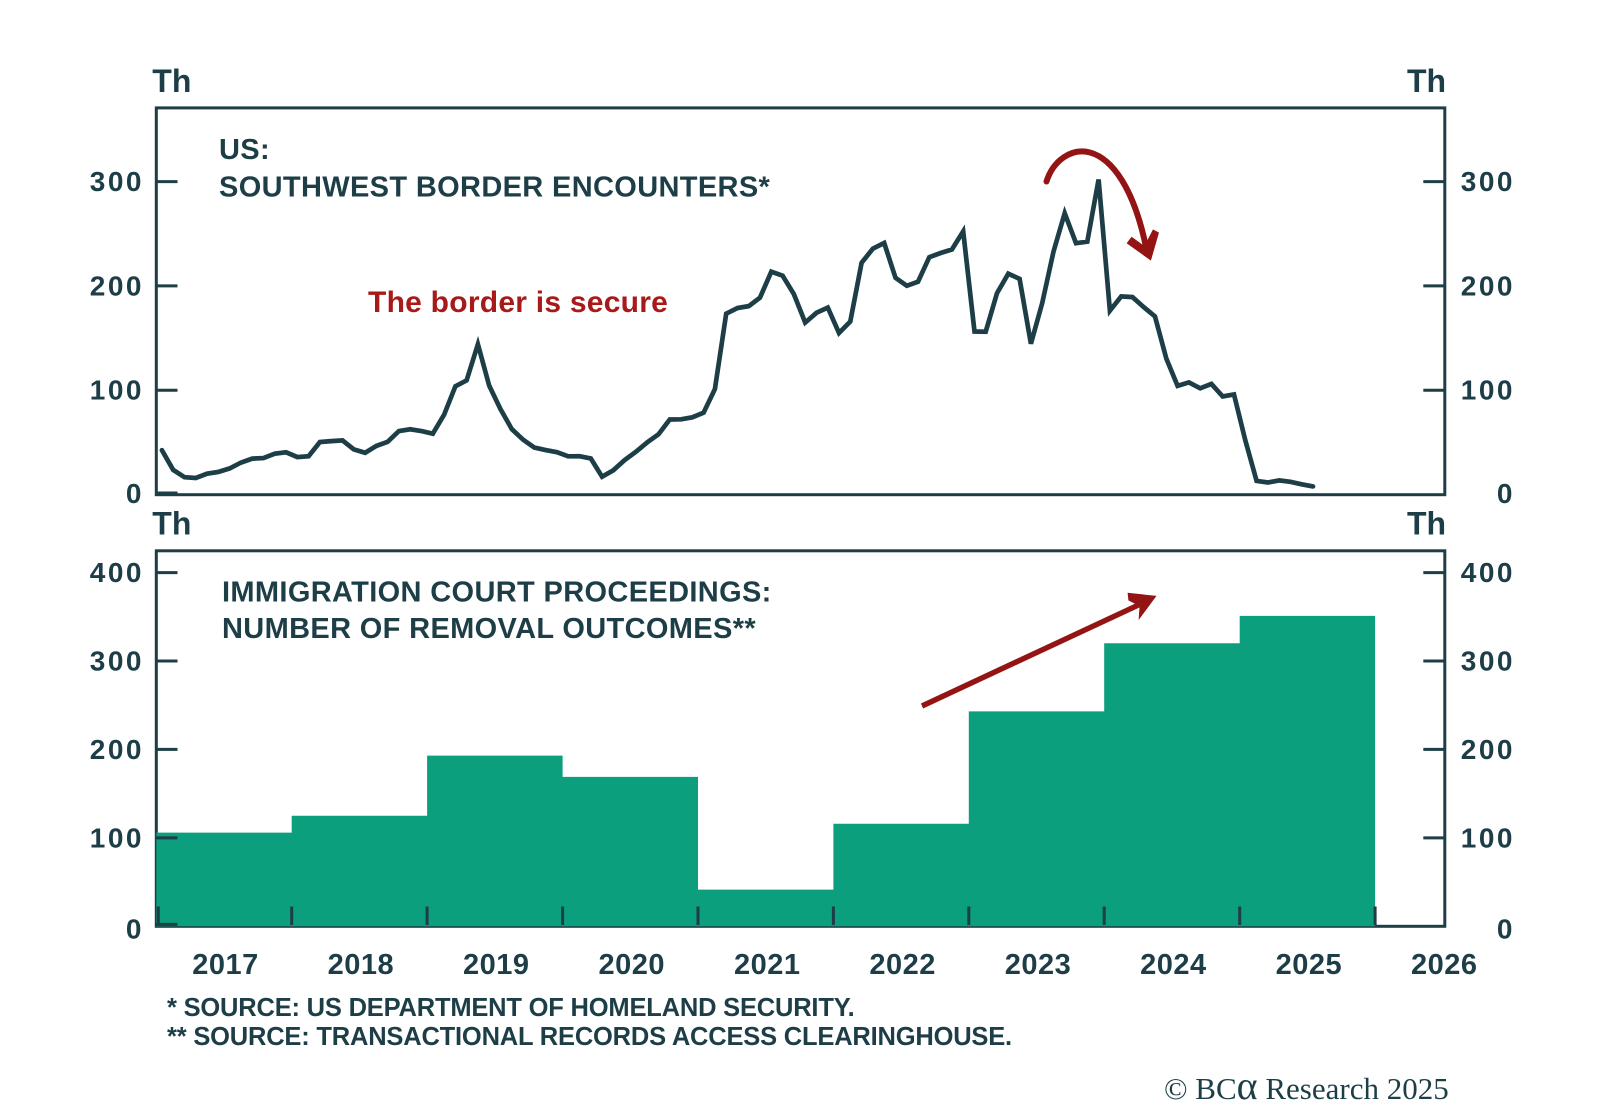 The image size is (1600, 1107). What do you see at coordinates (767, 965) in the screenshot?
I see `svg-text: 2021` at bounding box center [767, 965].